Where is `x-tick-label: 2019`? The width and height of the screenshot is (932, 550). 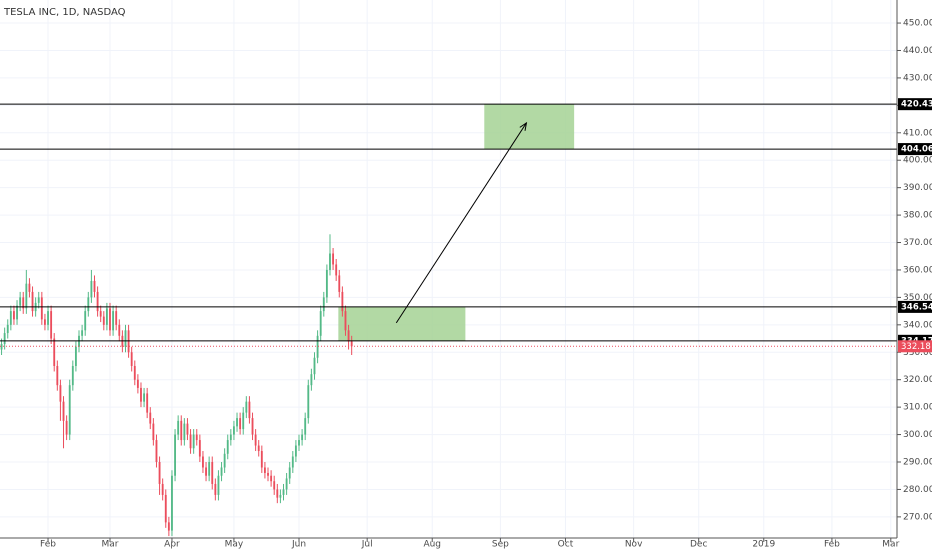 x-tick-label: 2019 is located at coordinates (763, 545).